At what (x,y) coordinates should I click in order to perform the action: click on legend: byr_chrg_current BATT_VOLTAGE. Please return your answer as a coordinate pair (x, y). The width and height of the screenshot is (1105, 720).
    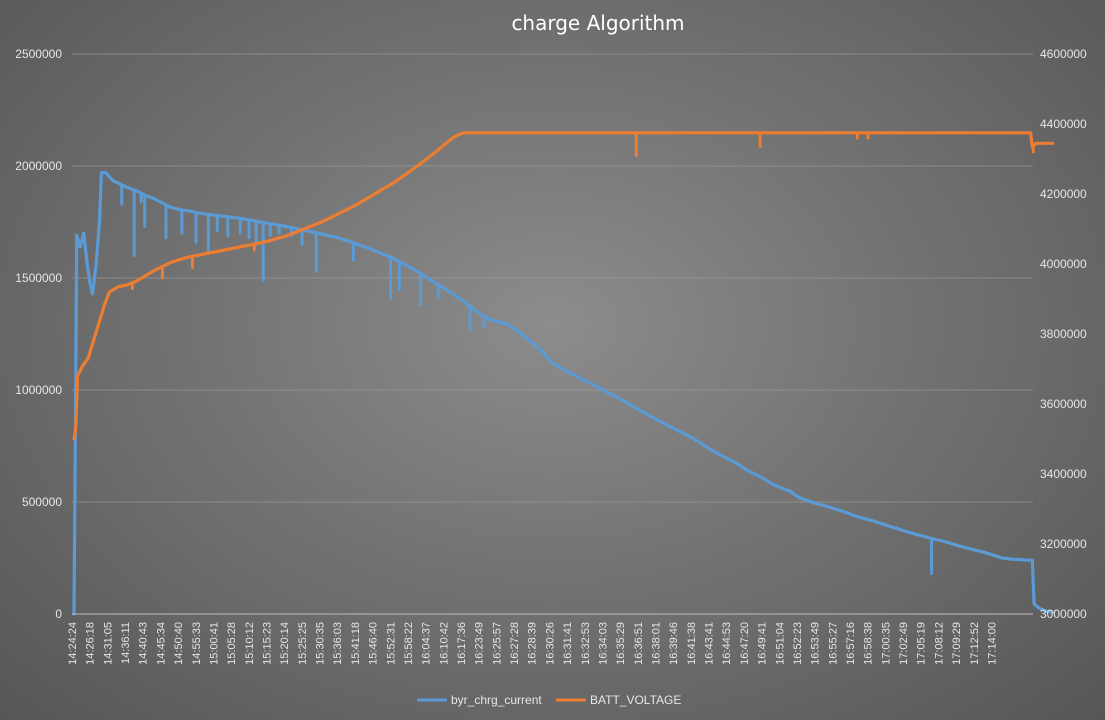
    Looking at the image, I should click on (549, 700).